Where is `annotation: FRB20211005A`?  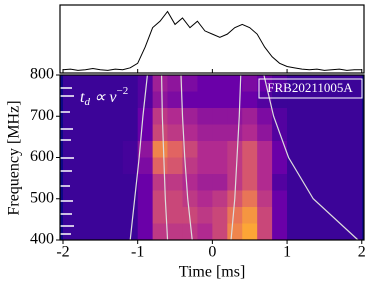 annotation: FRB20211005A is located at coordinates (310, 87).